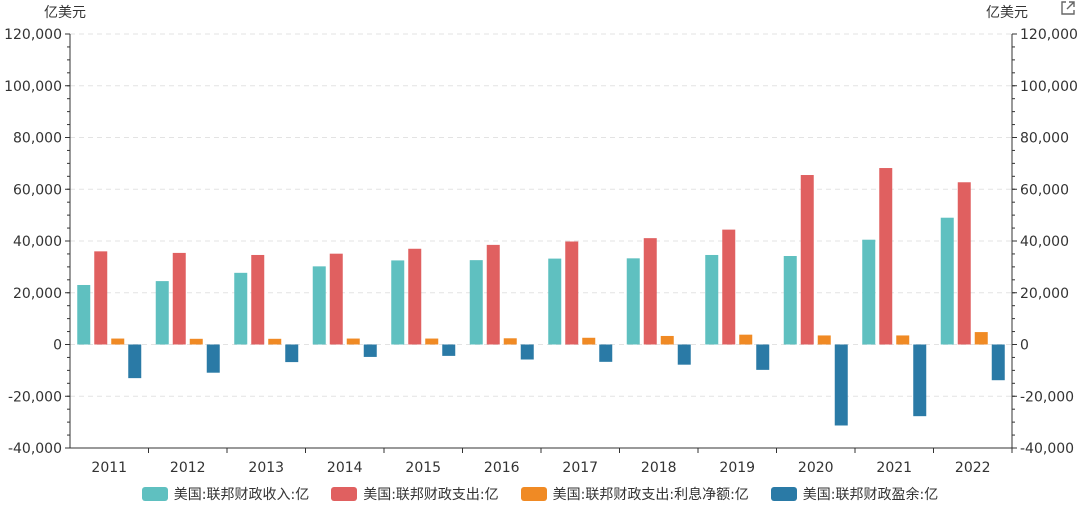 Image resolution: width=1080 pixels, height=508 pixels. I want to click on bar-spending-2021, so click(886, 256).